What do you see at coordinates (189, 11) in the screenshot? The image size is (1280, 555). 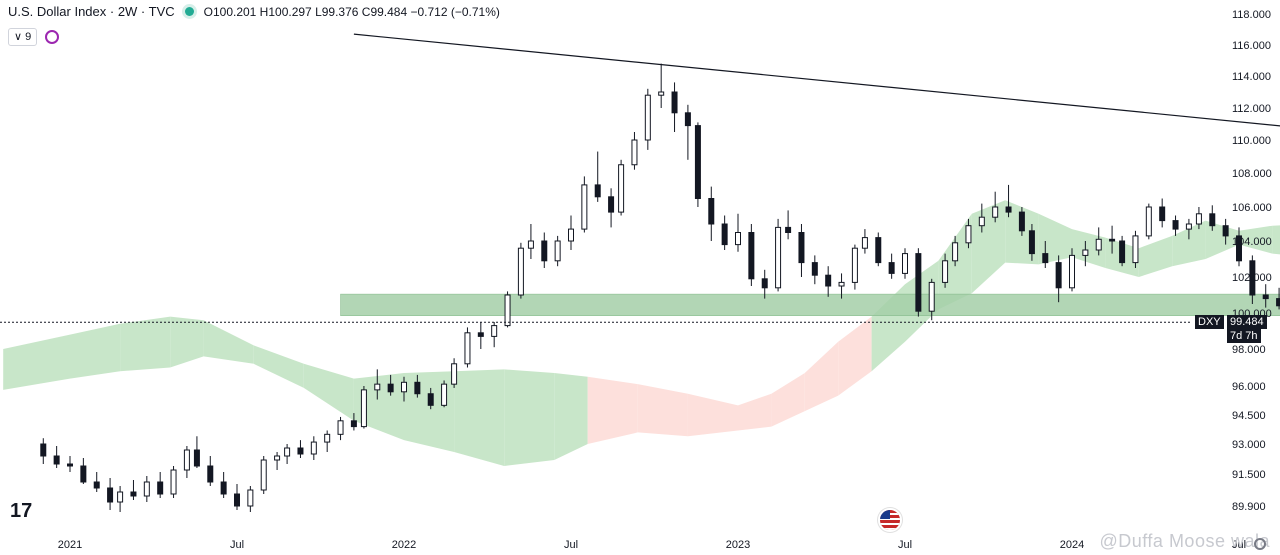 I see `market-status-icon` at bounding box center [189, 11].